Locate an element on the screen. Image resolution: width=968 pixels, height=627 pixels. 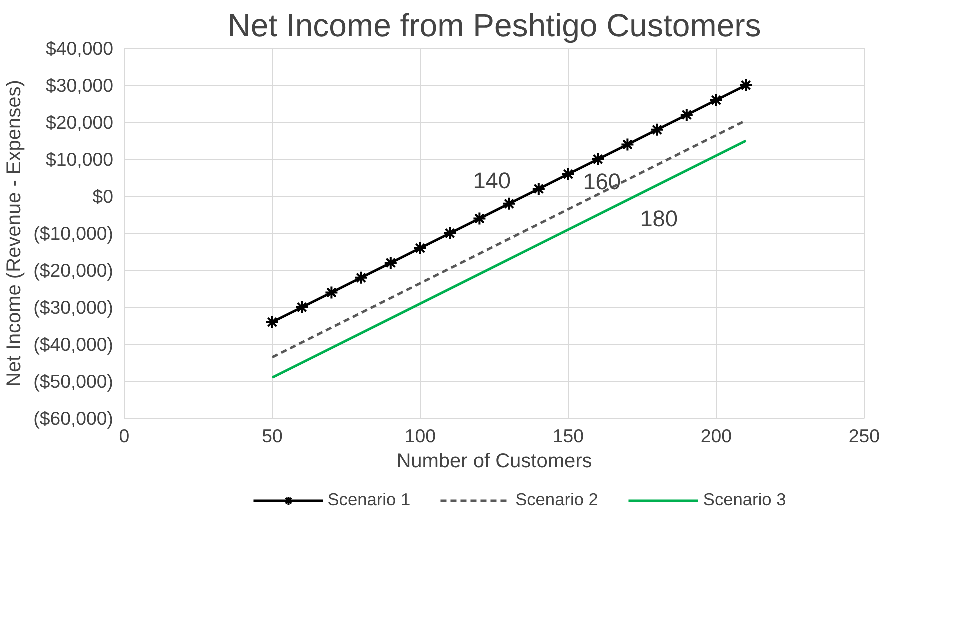
y-tick-label: ($10,000) is located at coordinates (74, 233).